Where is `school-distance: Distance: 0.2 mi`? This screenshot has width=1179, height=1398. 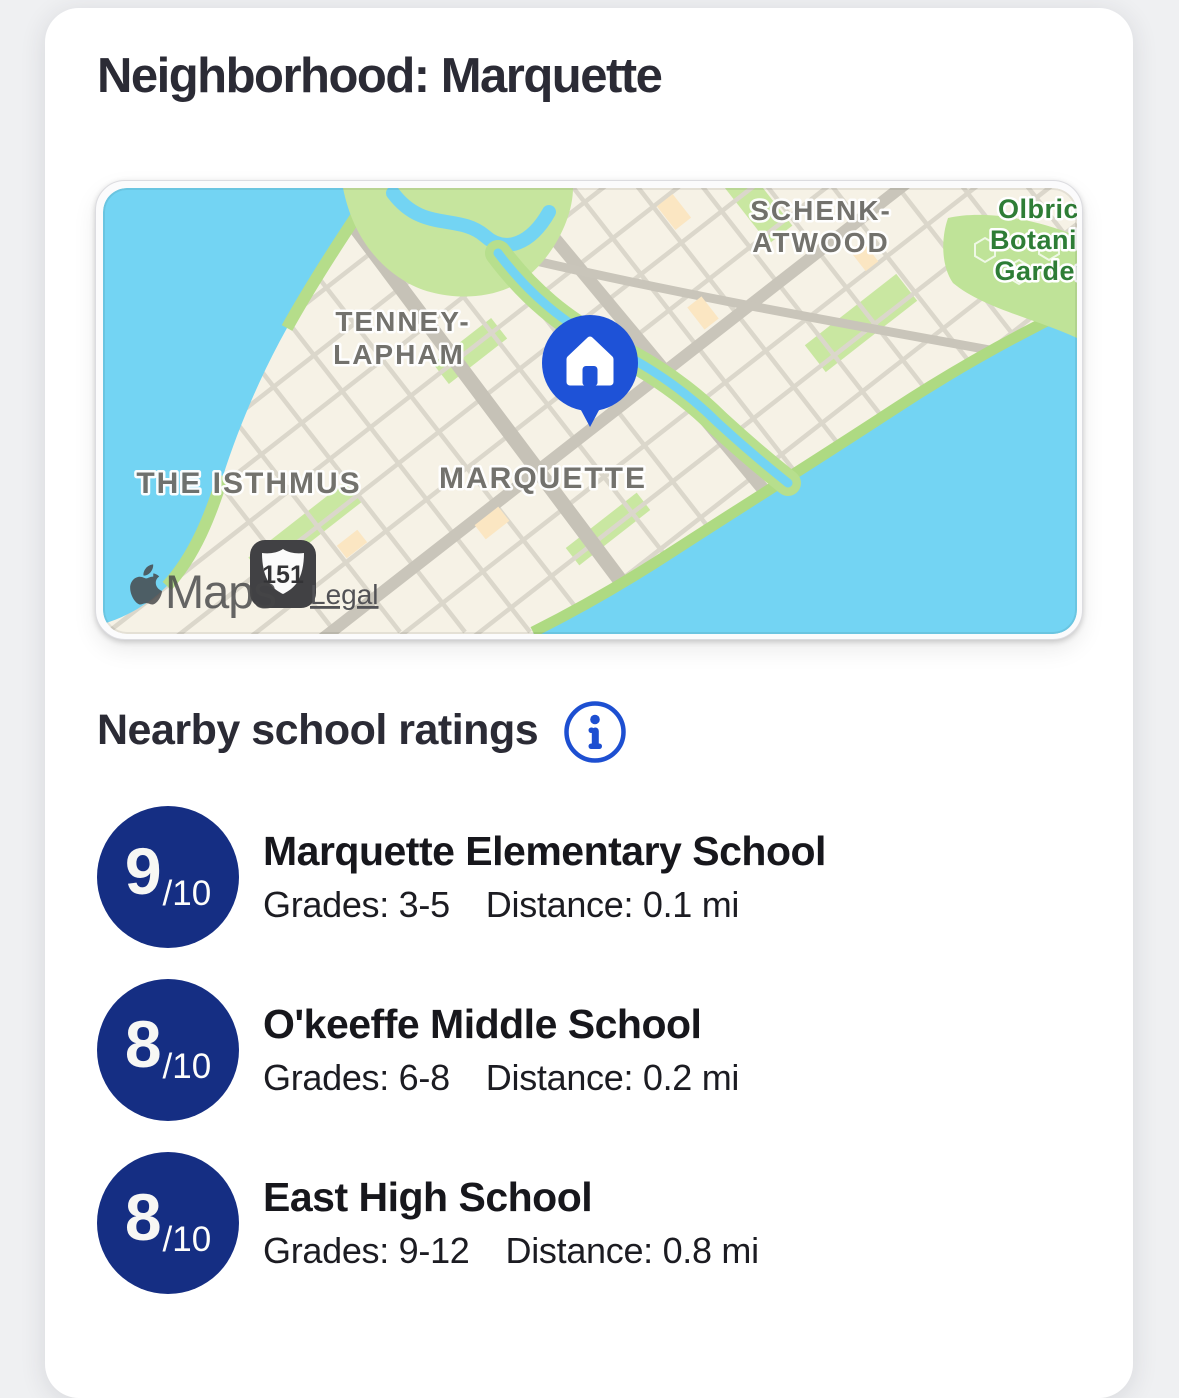 school-distance: Distance: 0.2 mi is located at coordinates (612, 1078).